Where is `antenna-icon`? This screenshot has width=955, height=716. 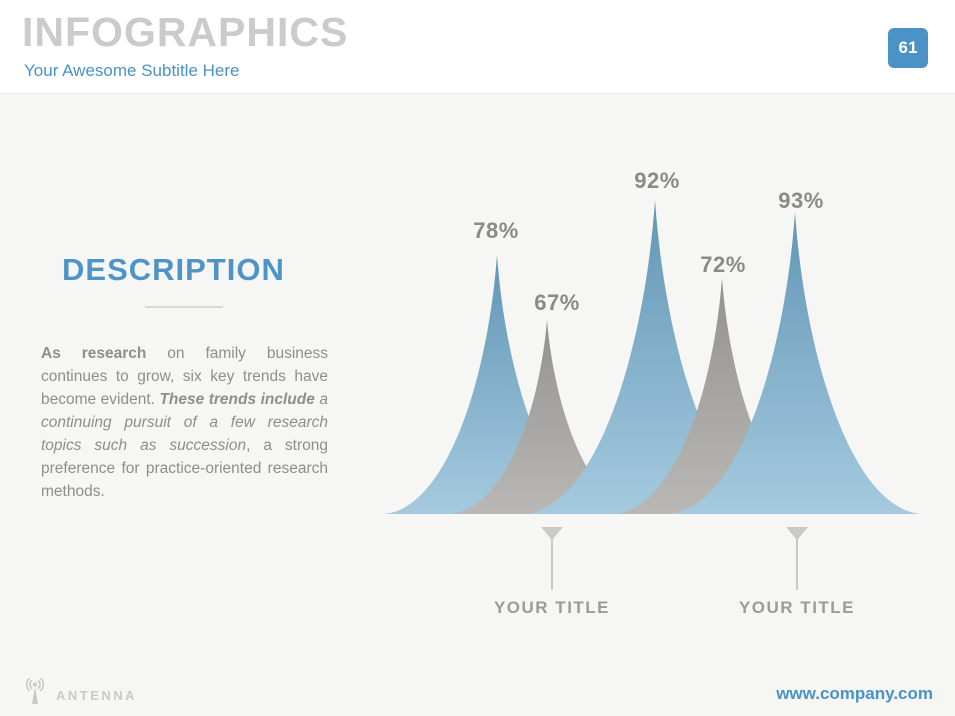 antenna-icon is located at coordinates (35, 691).